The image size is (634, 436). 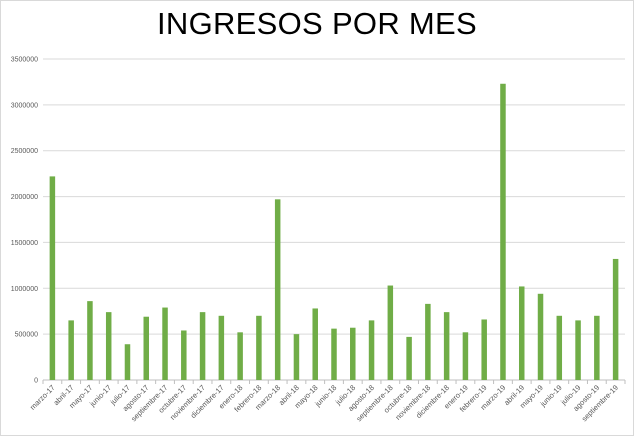 What do you see at coordinates (36, 381) in the screenshot?
I see `y-tick-label: 0` at bounding box center [36, 381].